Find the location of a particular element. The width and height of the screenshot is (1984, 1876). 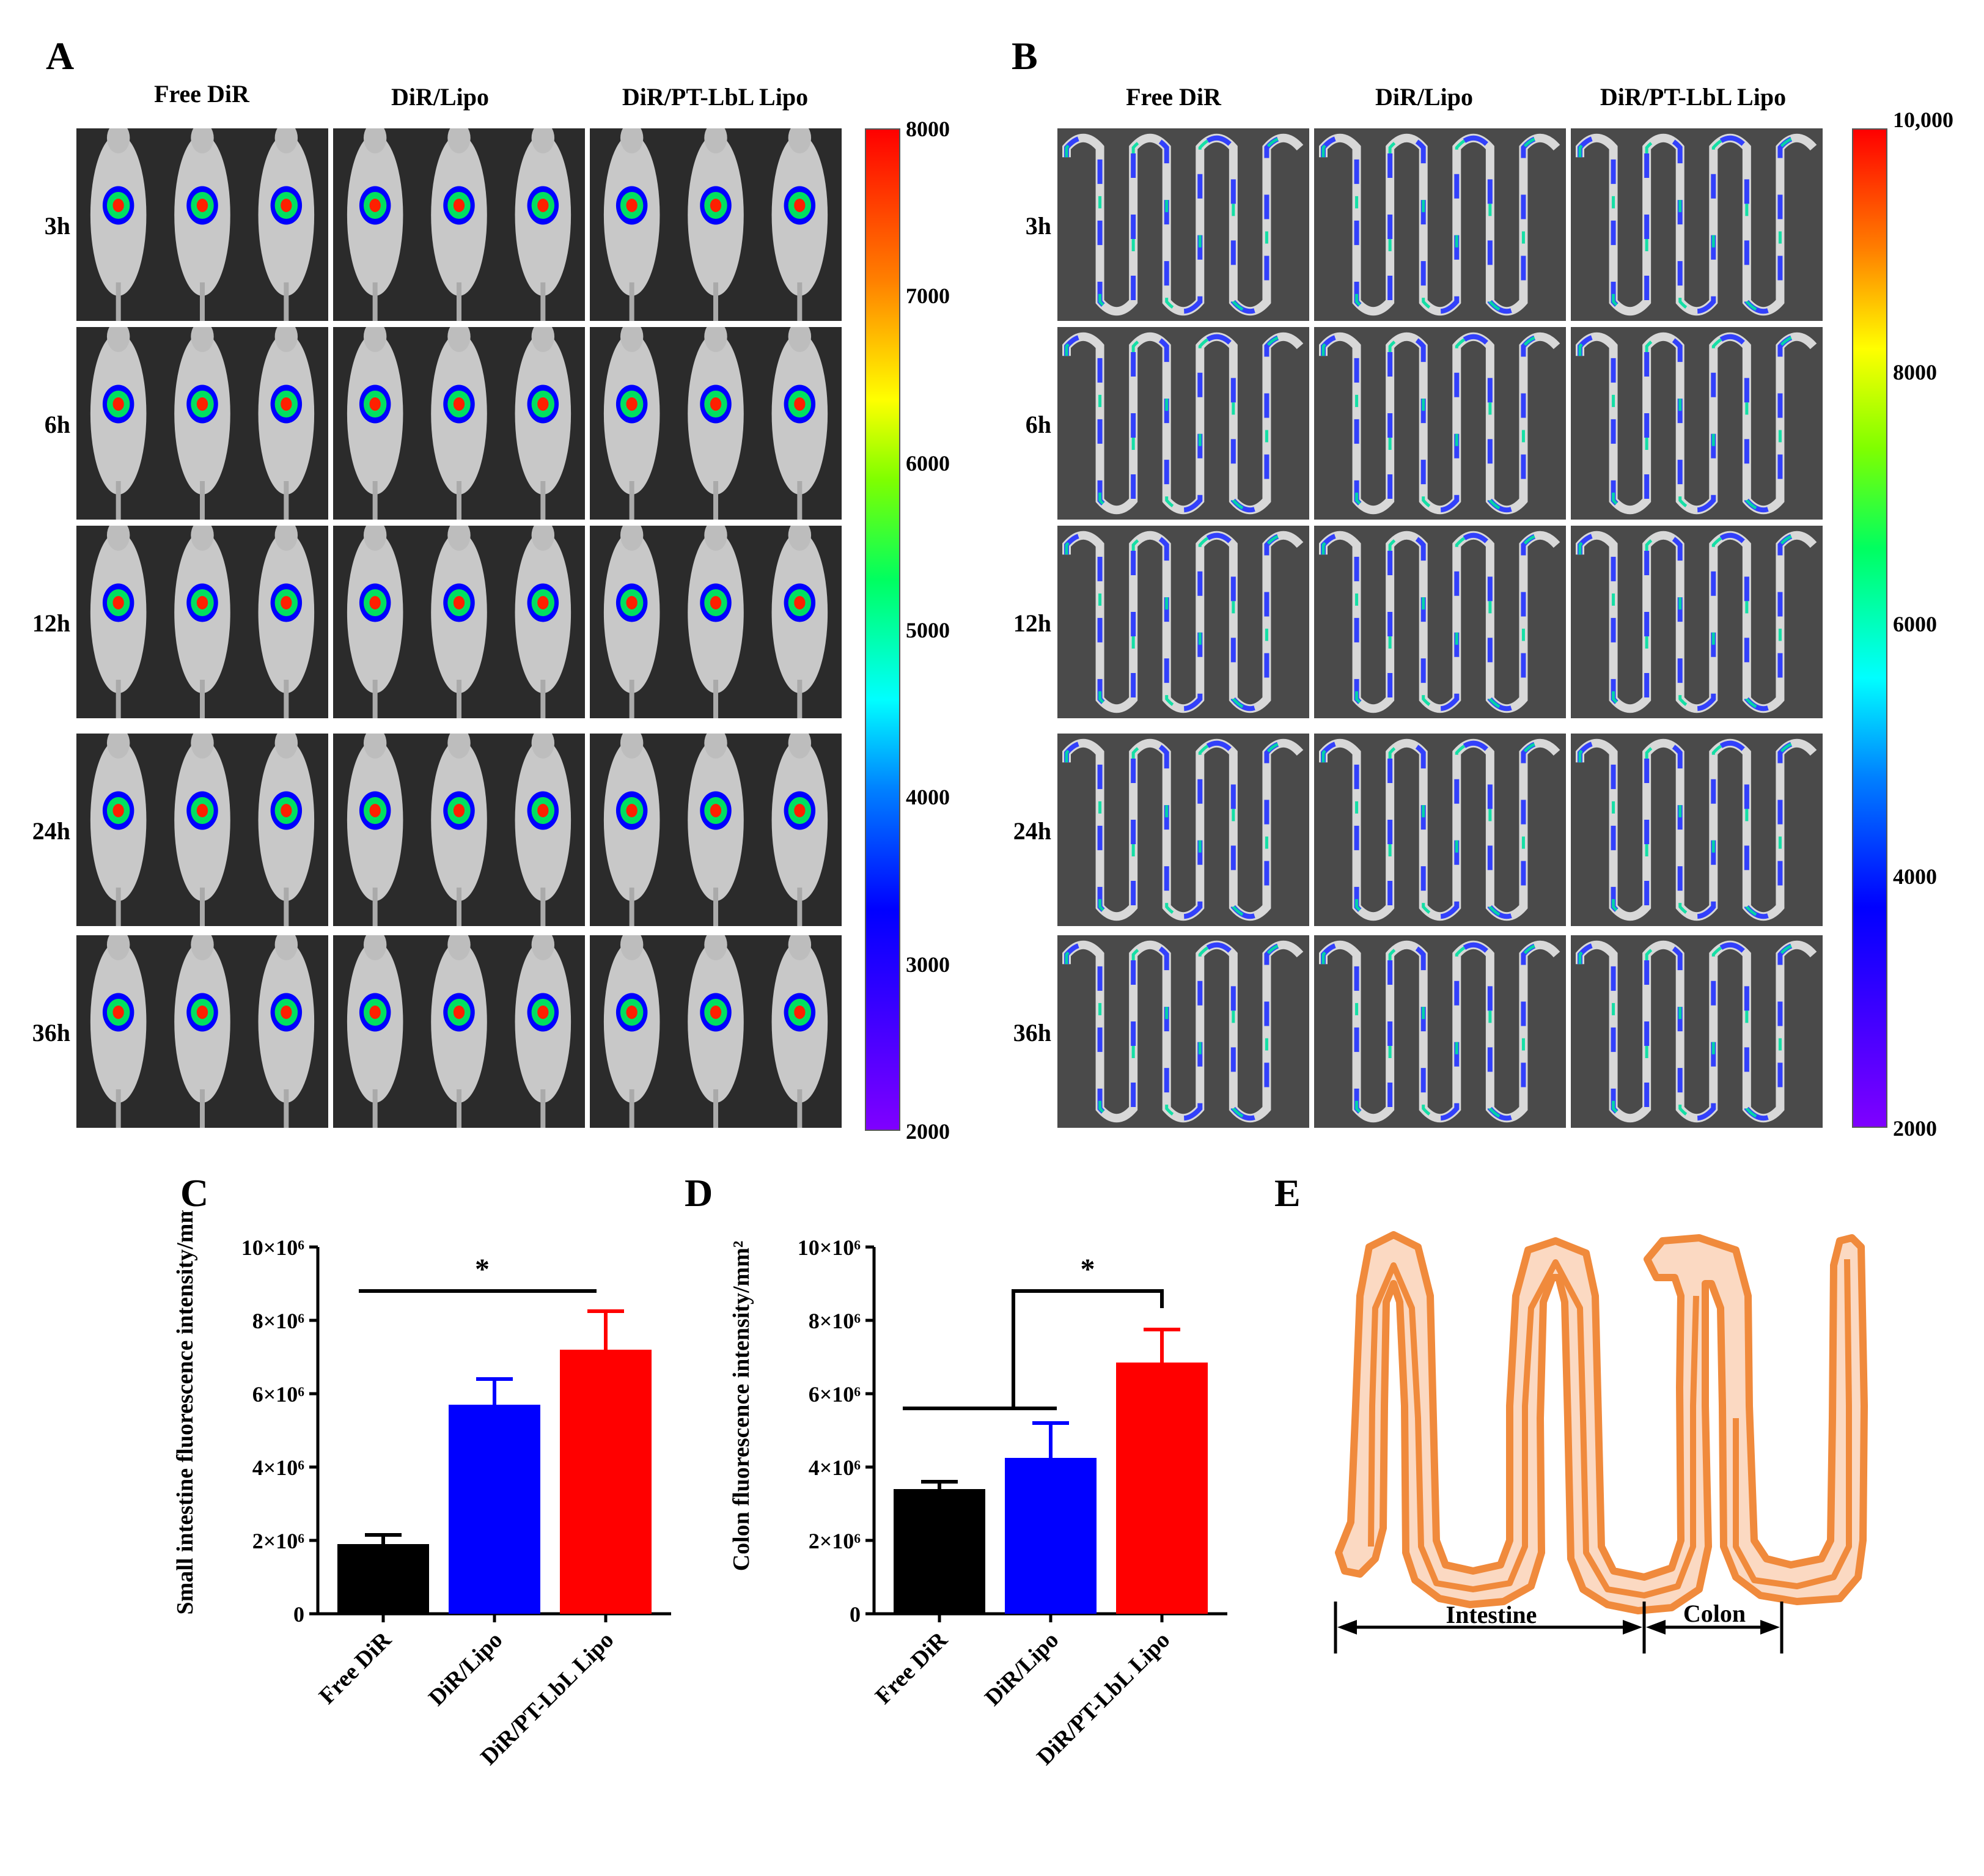

panel-b-col-title-3: DiR/PT-LbL Lipo is located at coordinates (1693, 97).